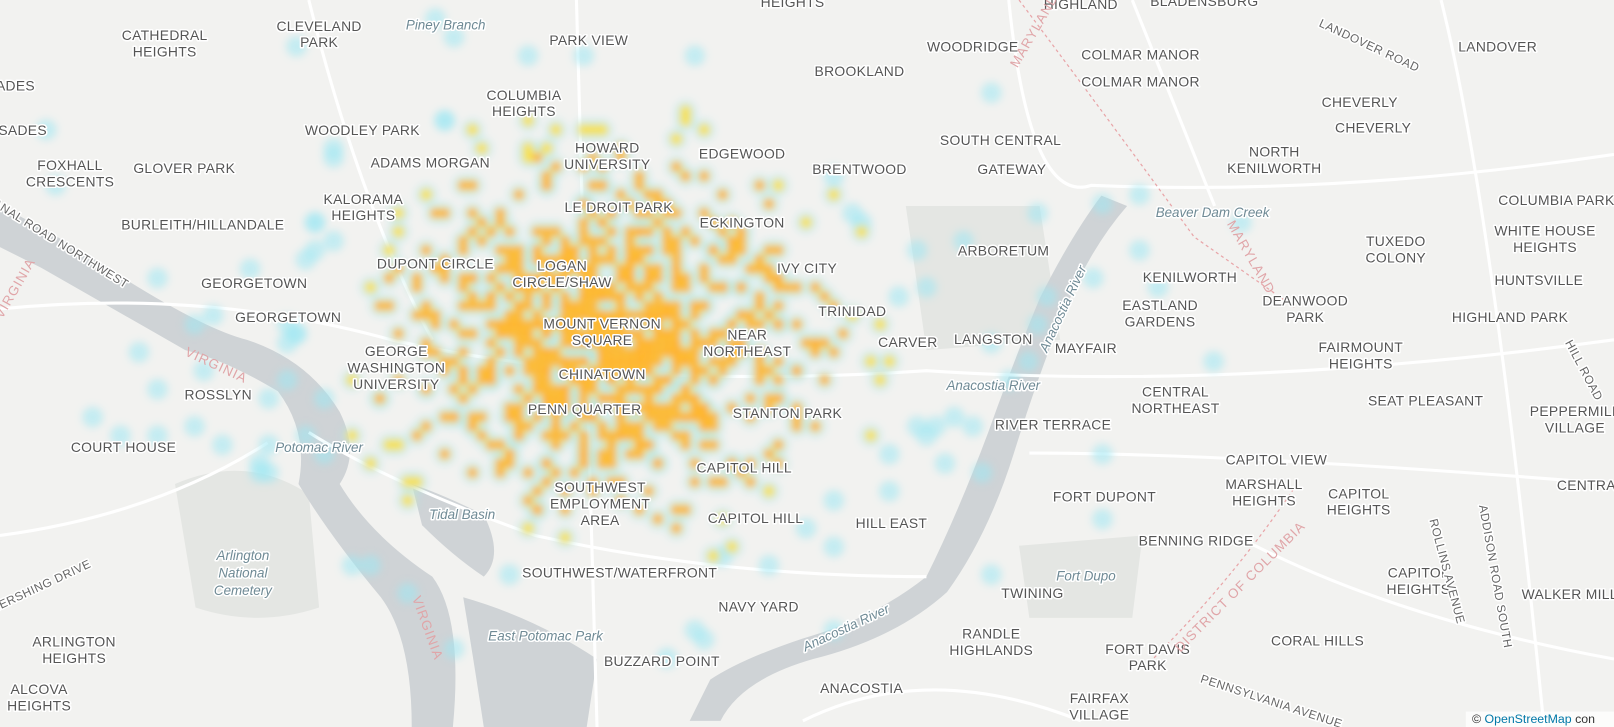 Image resolution: width=1614 pixels, height=727 pixels. What do you see at coordinates (742, 222) in the screenshot?
I see `label-line: ECKINGTON` at bounding box center [742, 222].